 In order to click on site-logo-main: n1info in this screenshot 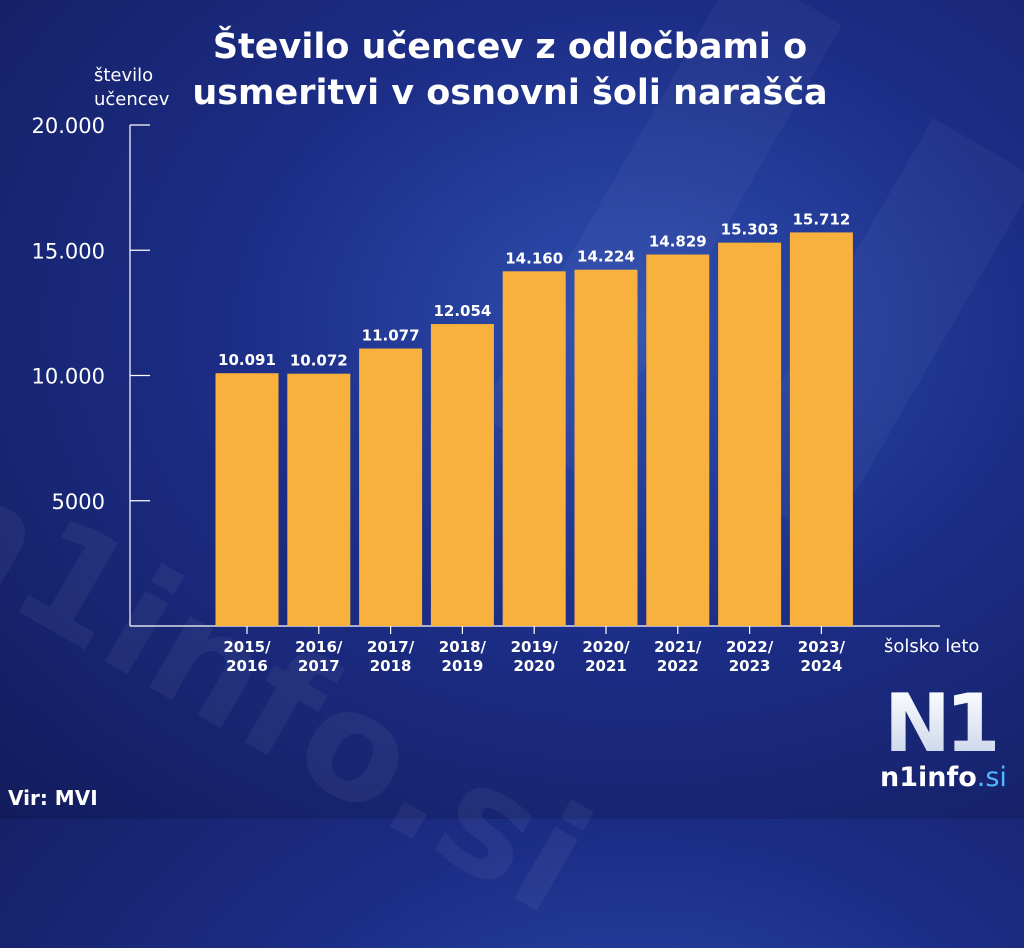, I will do `click(928, 777)`.